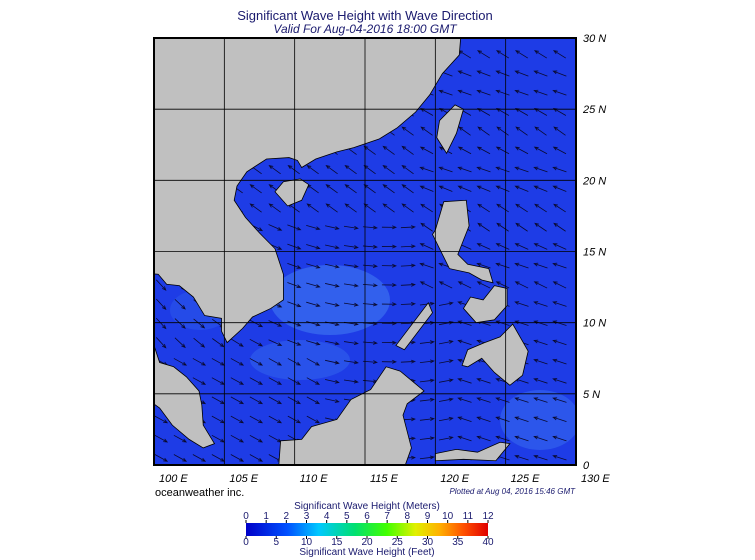  What do you see at coordinates (365, 29) in the screenshot?
I see `subtitle: Valid For Aug-04-2016 18:00 GMT` at bounding box center [365, 29].